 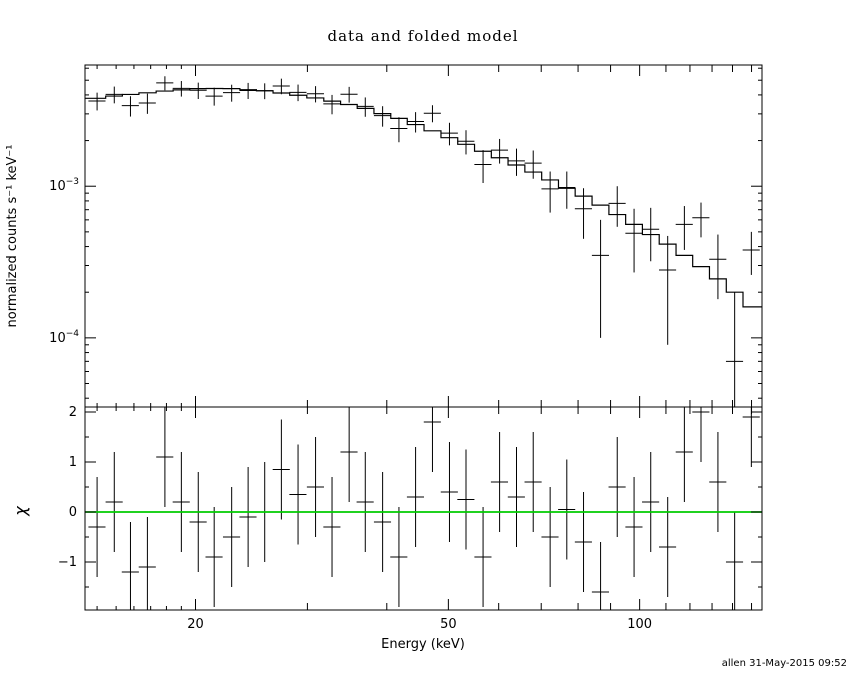 I want to click on chi-tick-label: −1, so click(x=67, y=562).